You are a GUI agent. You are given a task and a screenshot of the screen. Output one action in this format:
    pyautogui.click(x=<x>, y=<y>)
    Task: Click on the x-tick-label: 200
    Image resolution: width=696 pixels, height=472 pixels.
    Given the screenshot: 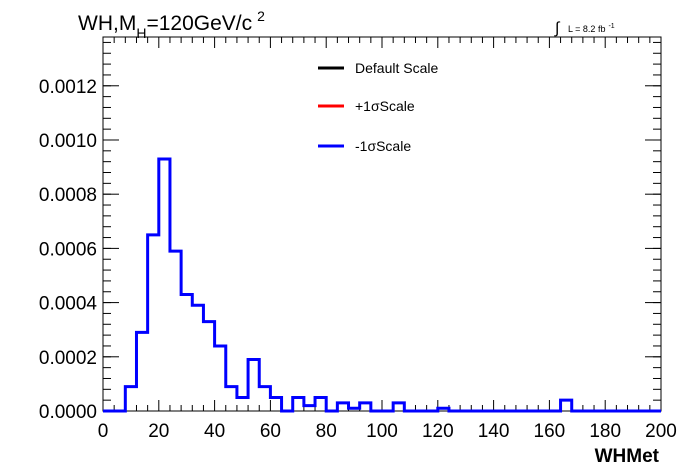 What is the action you would take?
    pyautogui.click(x=661, y=431)
    